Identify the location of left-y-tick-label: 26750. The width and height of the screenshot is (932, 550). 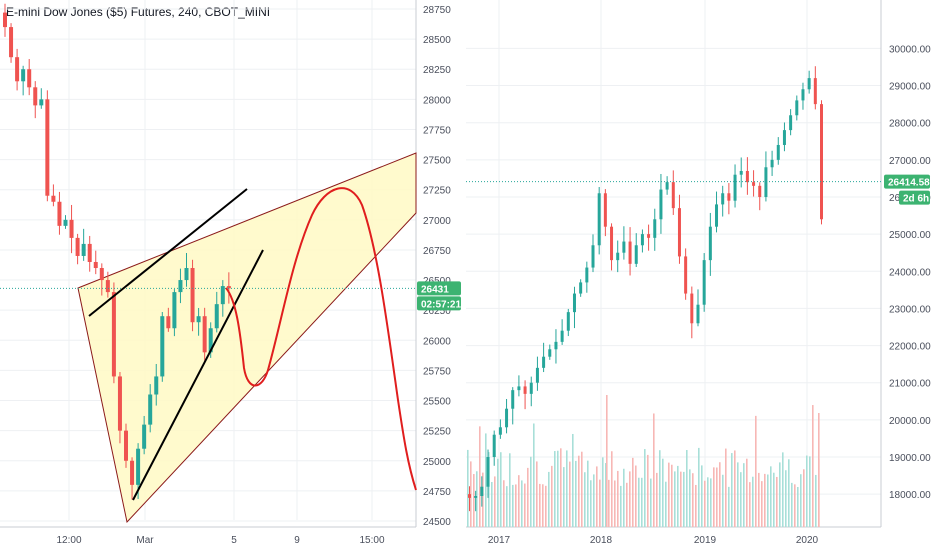
(437, 251).